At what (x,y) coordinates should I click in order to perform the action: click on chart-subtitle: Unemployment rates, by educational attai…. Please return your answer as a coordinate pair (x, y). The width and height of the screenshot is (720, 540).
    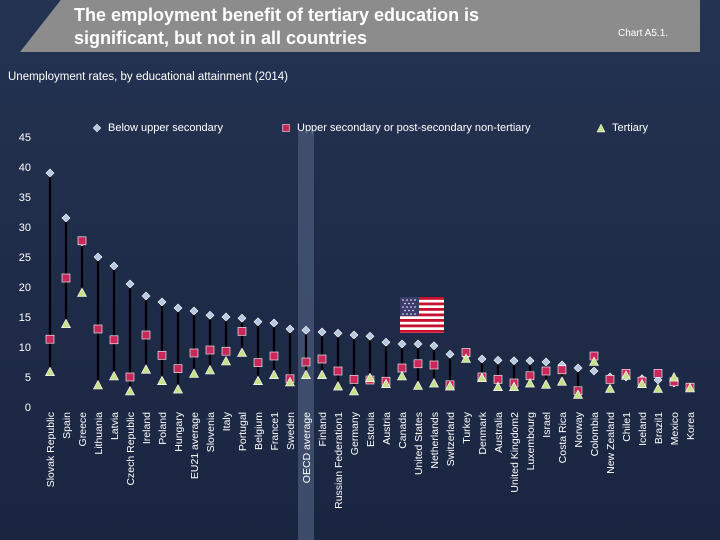
    Looking at the image, I should click on (148, 77).